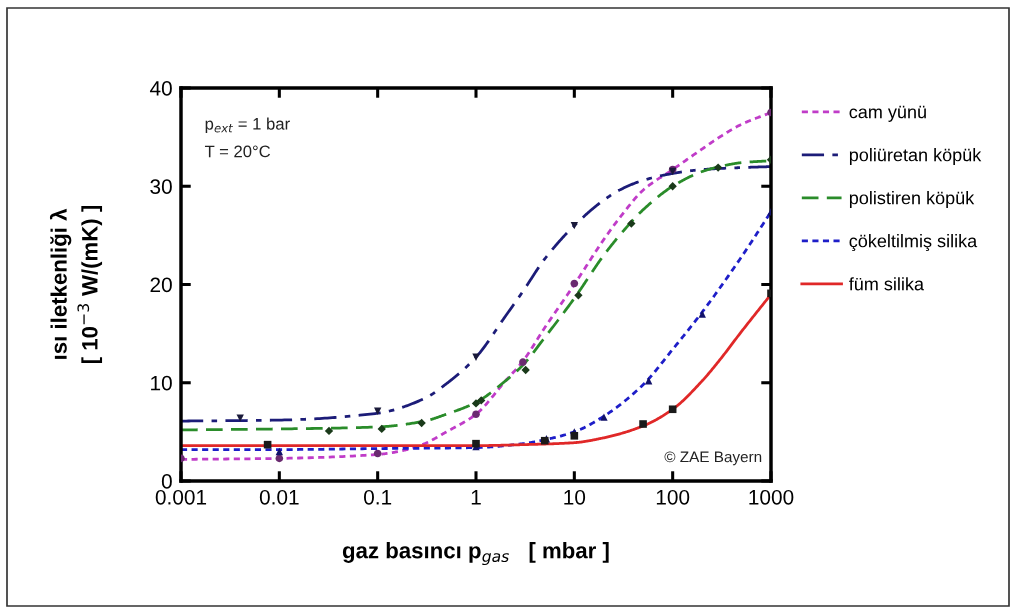  Describe the element at coordinates (673, 497) in the screenshot. I see `x-tick-label: 100` at that location.